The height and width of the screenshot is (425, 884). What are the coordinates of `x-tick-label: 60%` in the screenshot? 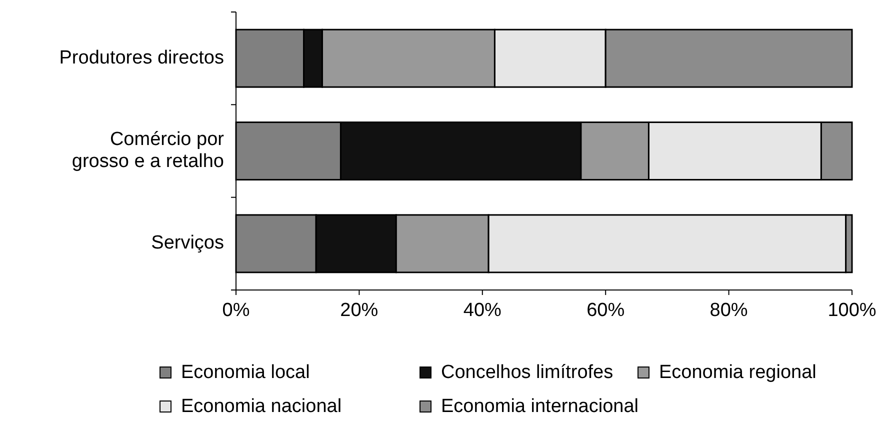 It's located at (605, 310).